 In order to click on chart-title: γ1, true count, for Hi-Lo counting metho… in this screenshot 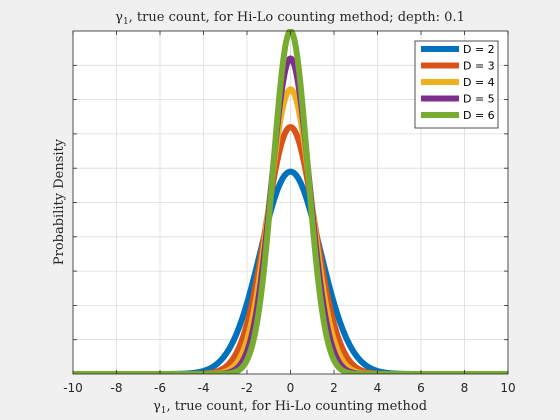, I will do `click(290, 18)`.